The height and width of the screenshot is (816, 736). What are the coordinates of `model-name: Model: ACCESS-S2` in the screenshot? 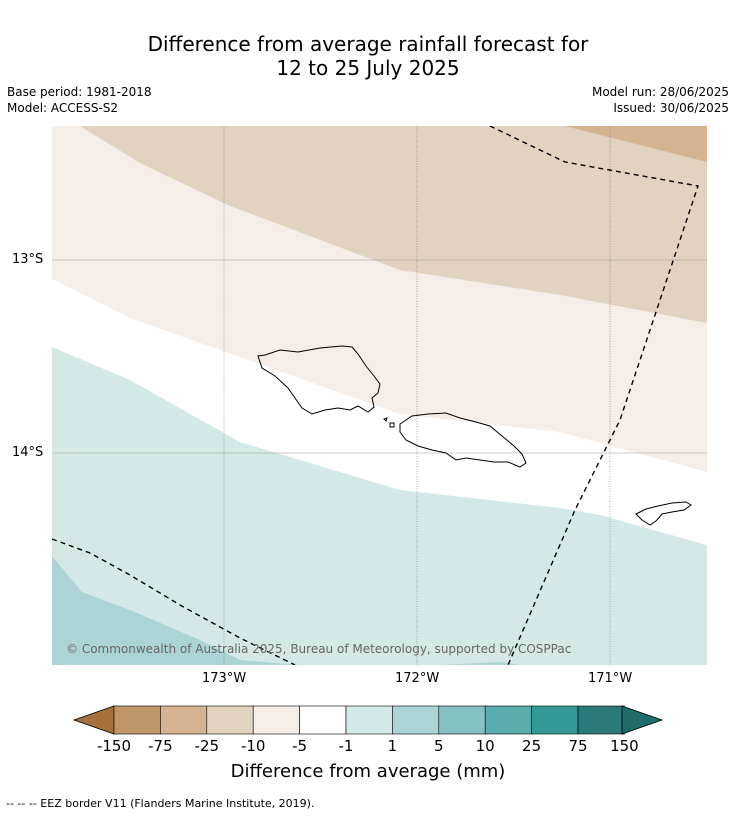 It's located at (63, 108).